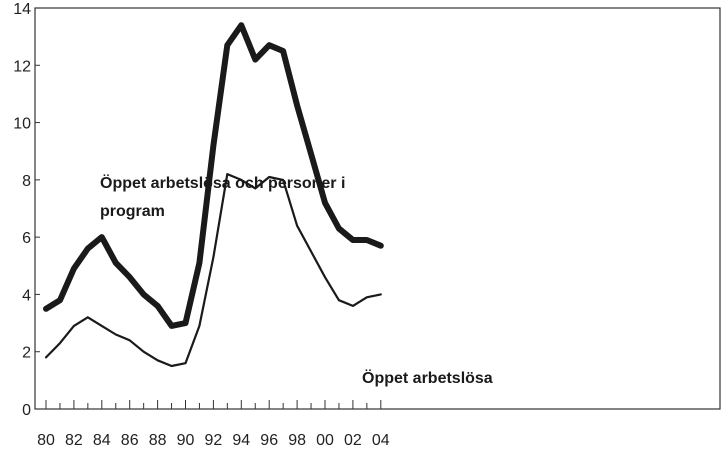 Image resolution: width=728 pixels, height=451 pixels. What do you see at coordinates (214, 440) in the screenshot?
I see `x-tick-label: 92` at bounding box center [214, 440].